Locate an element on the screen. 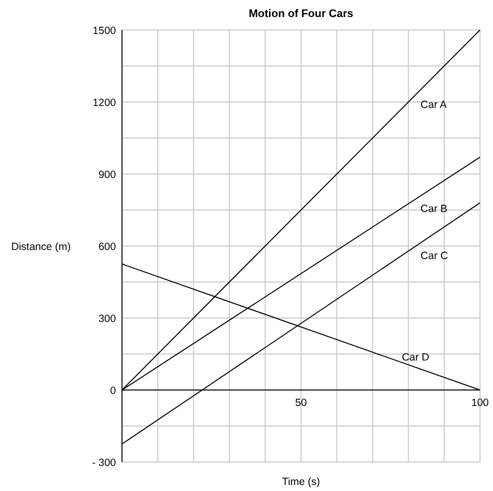 The height and width of the screenshot is (491, 493). chart-title: Motion of Four Cars is located at coordinates (301, 14).